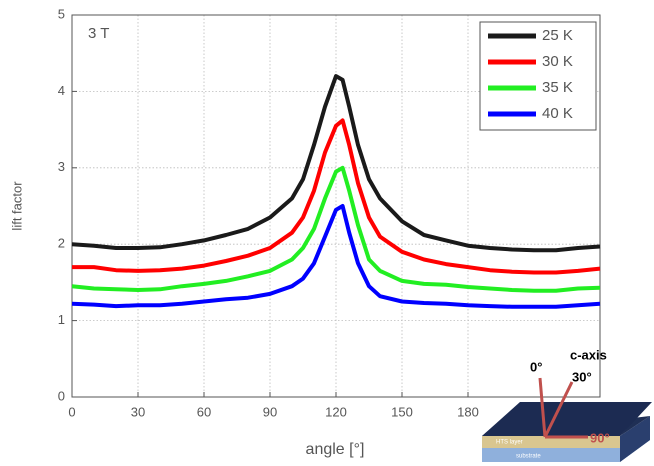 The height and width of the screenshot is (466, 654). Describe the element at coordinates (138, 411) in the screenshot. I see `x-tick-label: 30` at that location.